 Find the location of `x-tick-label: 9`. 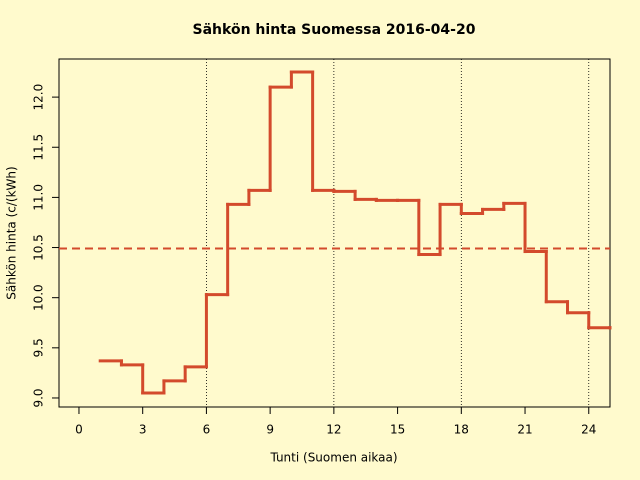

x-tick-label: 9 is located at coordinates (270, 430).